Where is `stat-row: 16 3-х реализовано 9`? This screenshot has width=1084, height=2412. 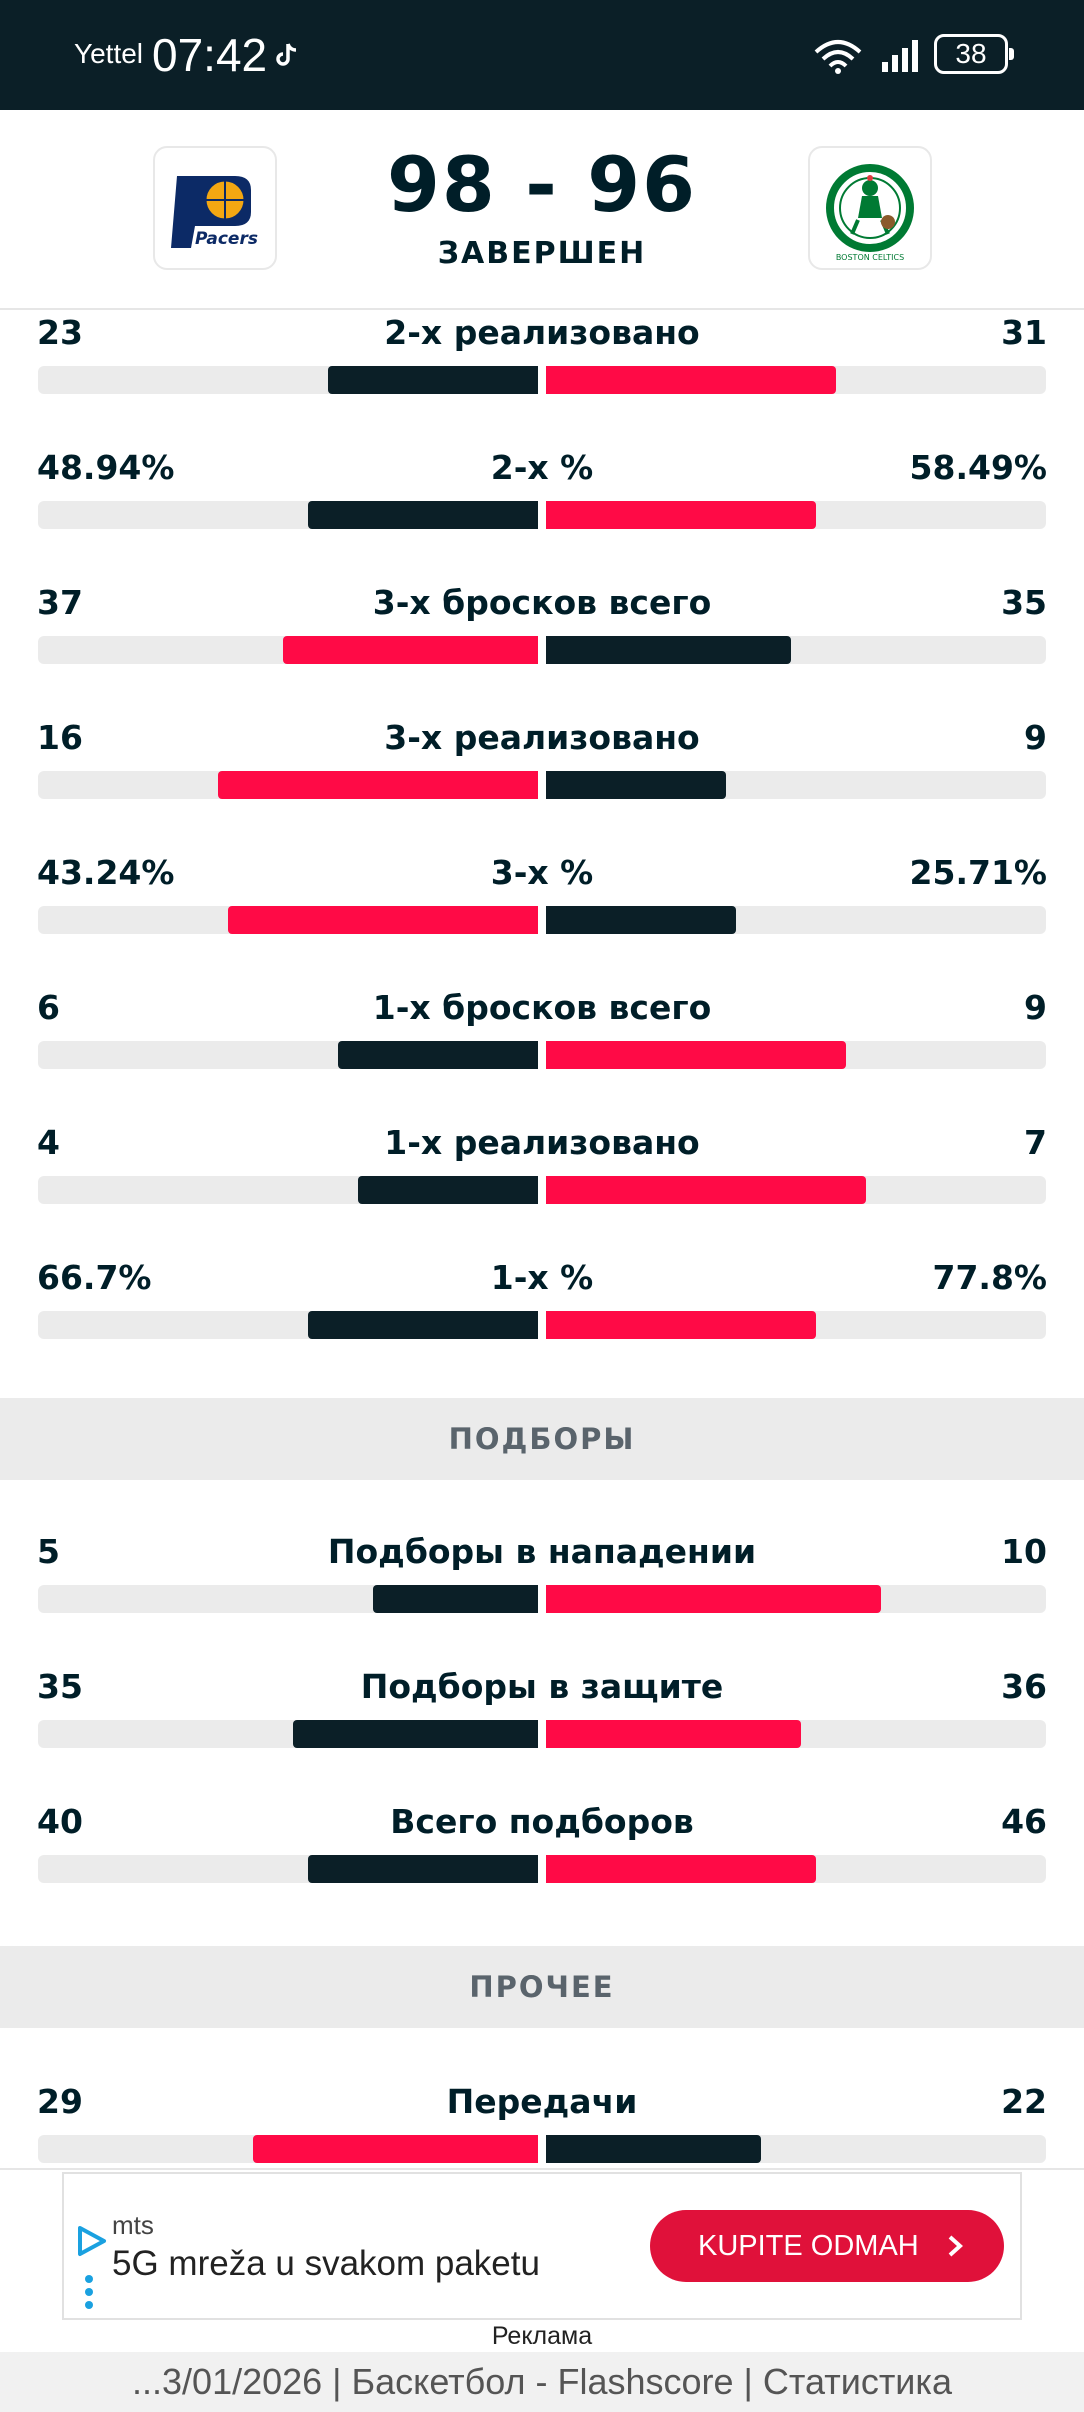
stat-row: 16 3-х реализовано 9 is located at coordinates (542, 778).